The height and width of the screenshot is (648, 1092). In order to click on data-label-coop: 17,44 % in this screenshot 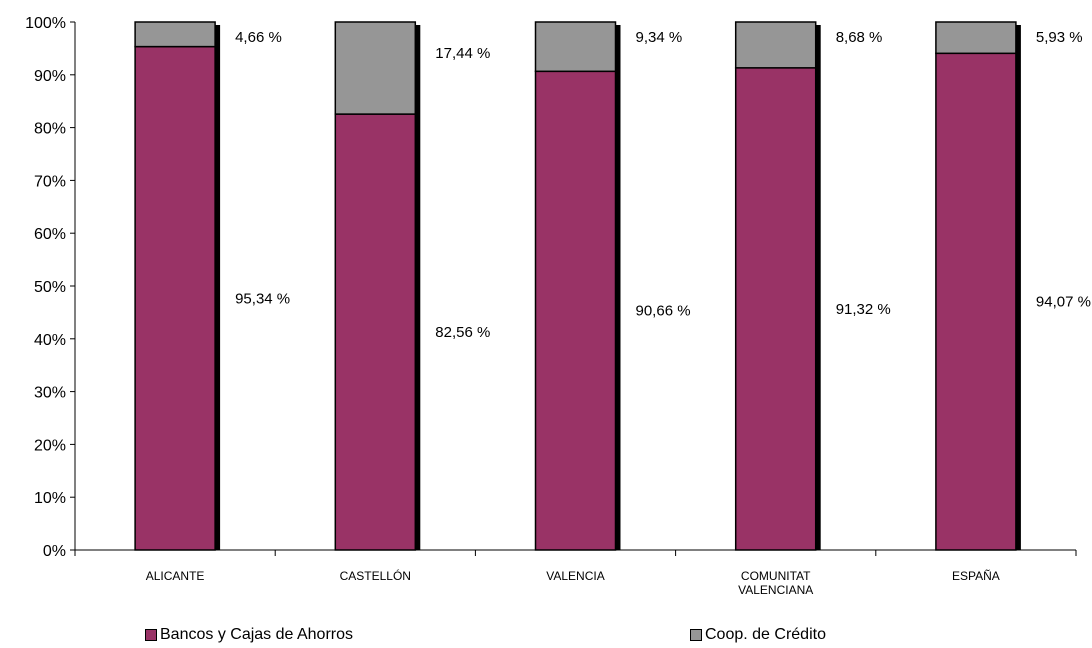, I will do `click(462, 53)`.